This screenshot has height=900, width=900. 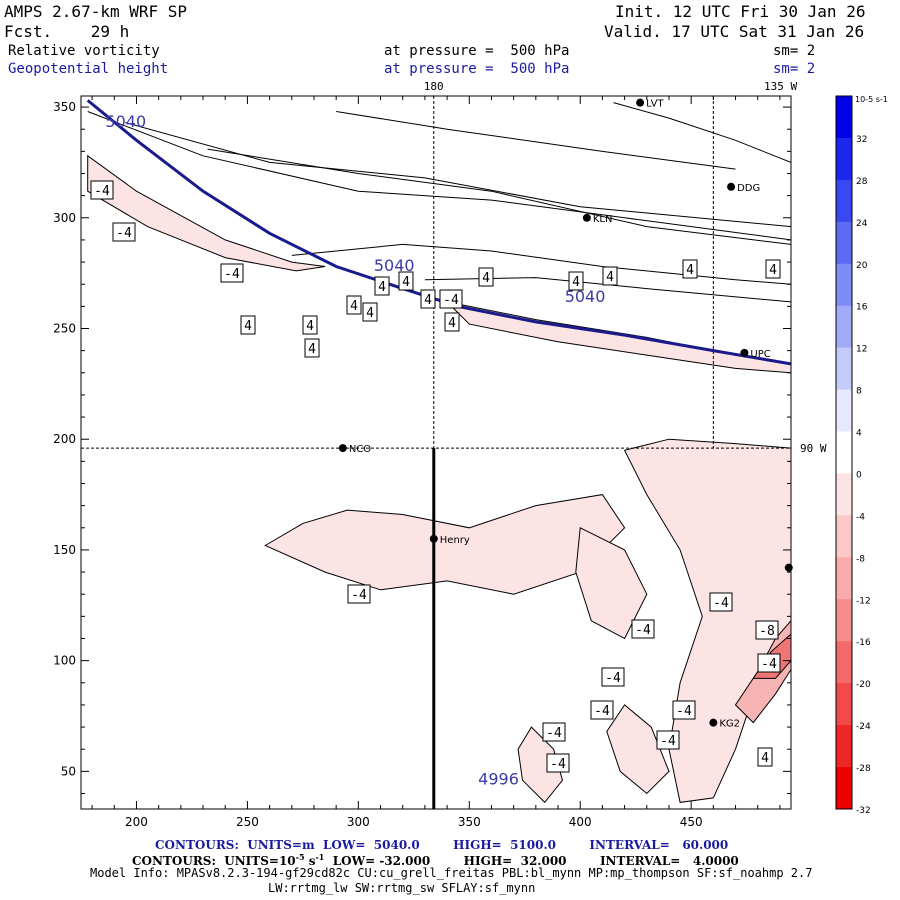 What do you see at coordinates (64, 661) in the screenshot?
I see `y-tick-label: 100` at bounding box center [64, 661].